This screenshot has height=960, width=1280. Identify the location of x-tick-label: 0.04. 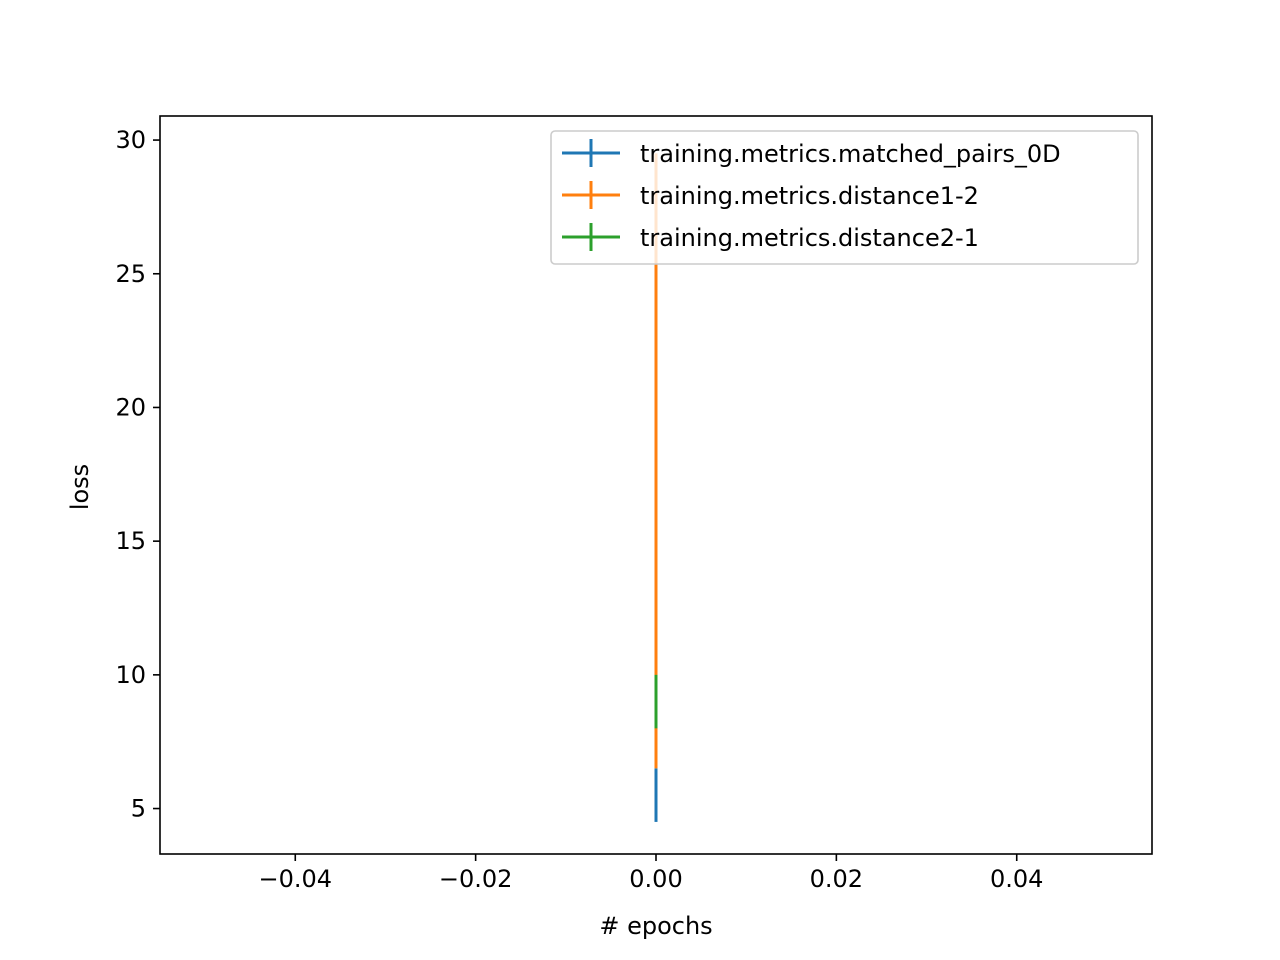
(1016, 879).